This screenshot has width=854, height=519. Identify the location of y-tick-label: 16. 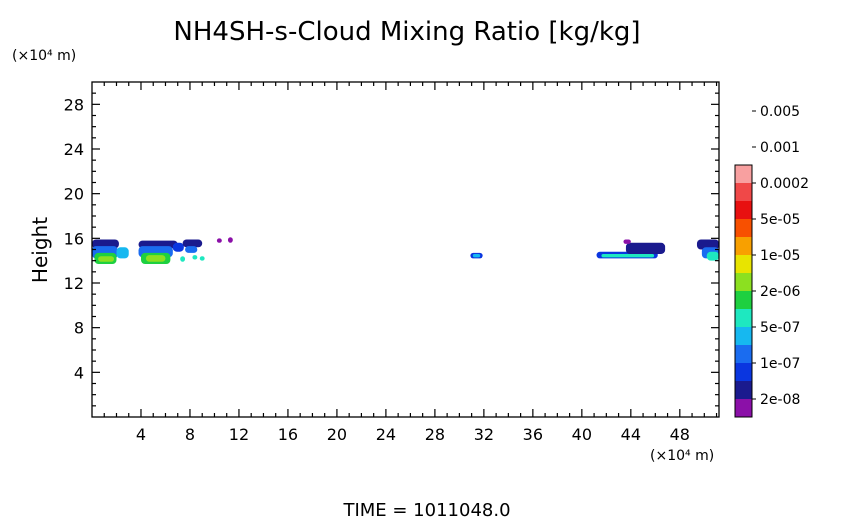
(74, 238).